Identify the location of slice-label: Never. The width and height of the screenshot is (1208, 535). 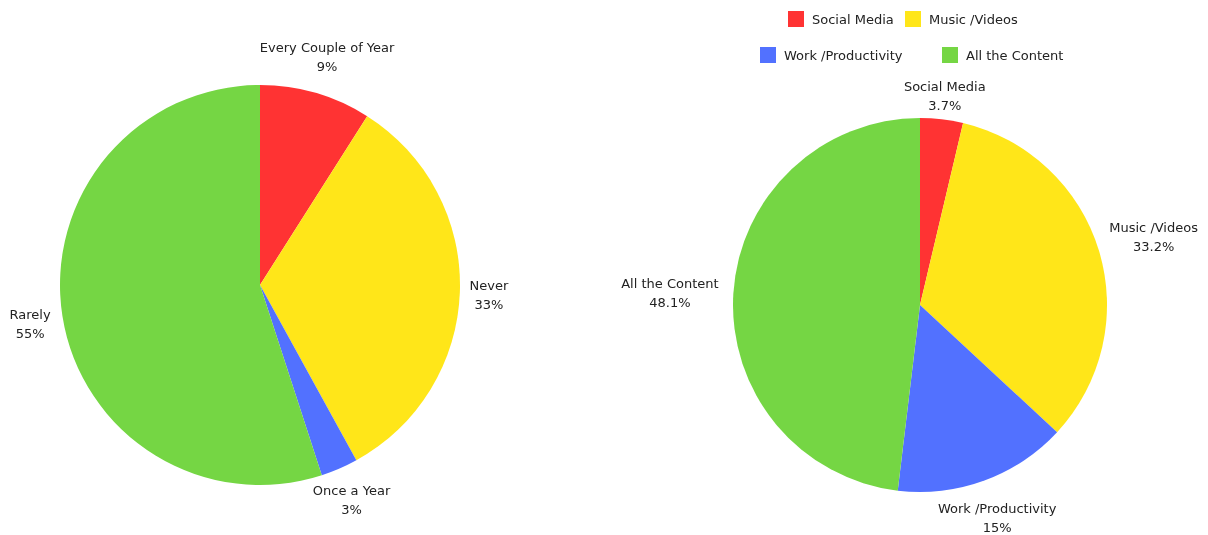
(489, 286).